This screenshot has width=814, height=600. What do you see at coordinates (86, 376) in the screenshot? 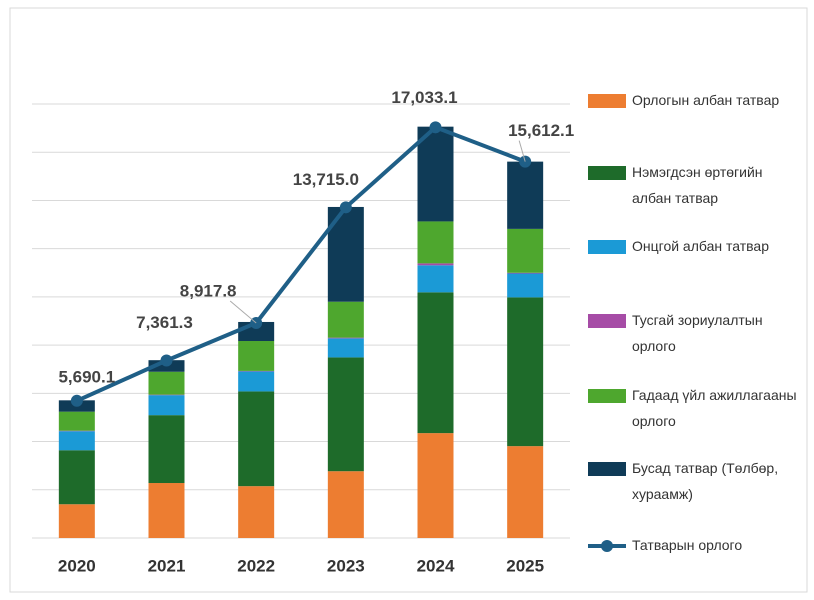
I see `data-label: 5,690.1` at bounding box center [86, 376].